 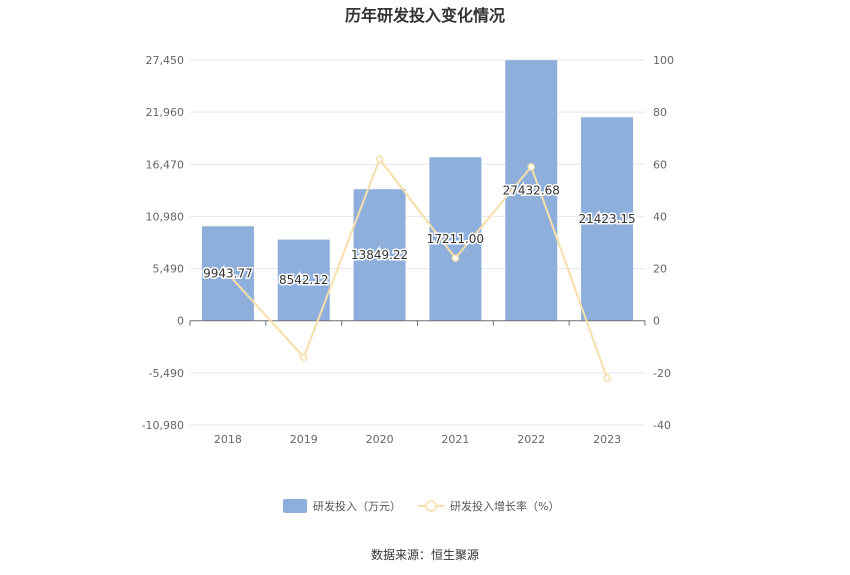 What do you see at coordinates (656, 321) in the screenshot?
I see `y-right-tick-label: 0` at bounding box center [656, 321].